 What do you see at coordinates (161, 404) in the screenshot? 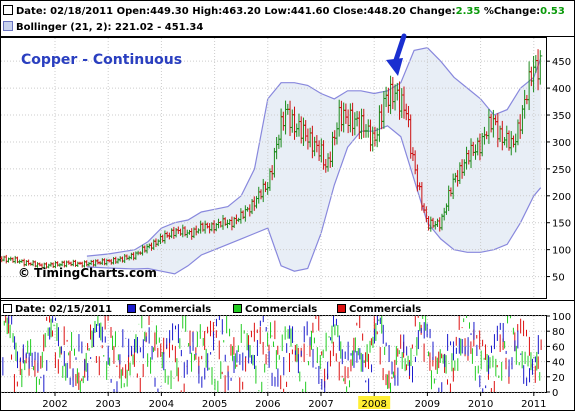
I see `x-tick-label: 2004` at bounding box center [161, 404].